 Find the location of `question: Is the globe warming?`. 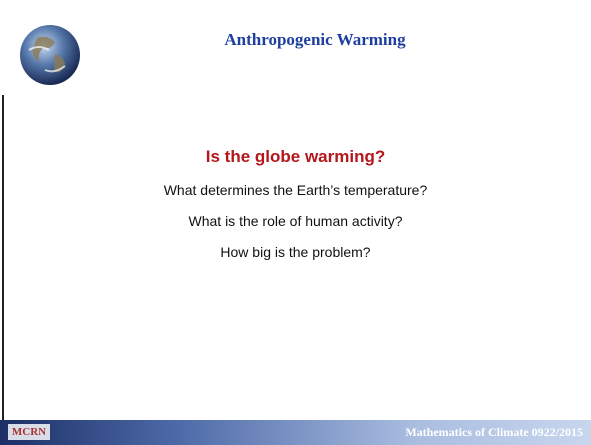

question: Is the globe warming? is located at coordinates (295, 156).